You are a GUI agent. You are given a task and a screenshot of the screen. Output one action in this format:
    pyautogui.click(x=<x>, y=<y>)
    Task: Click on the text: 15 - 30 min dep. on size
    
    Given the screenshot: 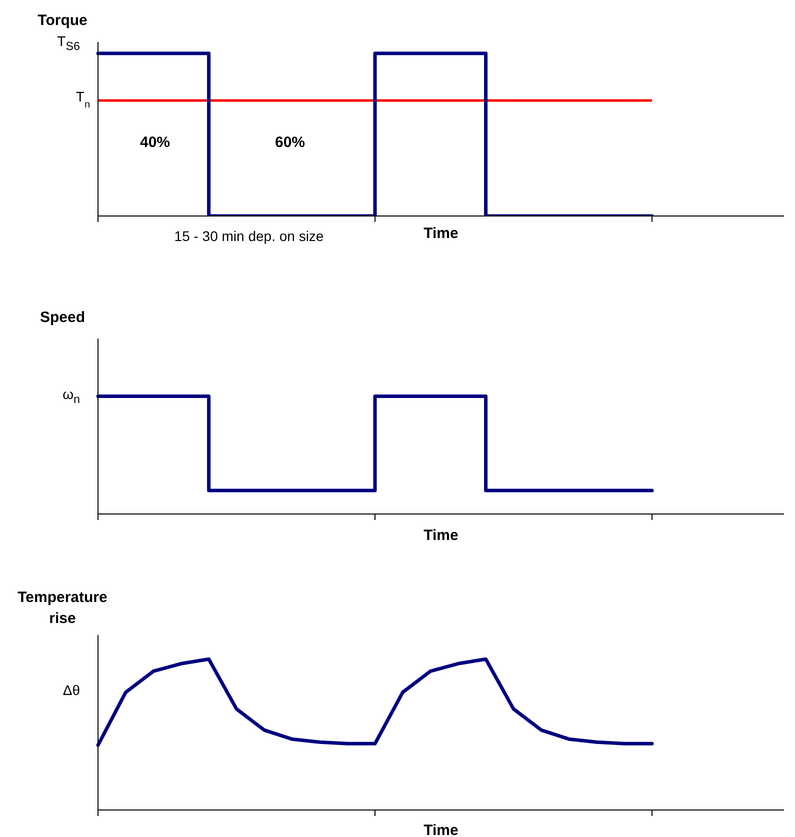 What is the action you would take?
    pyautogui.click(x=249, y=236)
    